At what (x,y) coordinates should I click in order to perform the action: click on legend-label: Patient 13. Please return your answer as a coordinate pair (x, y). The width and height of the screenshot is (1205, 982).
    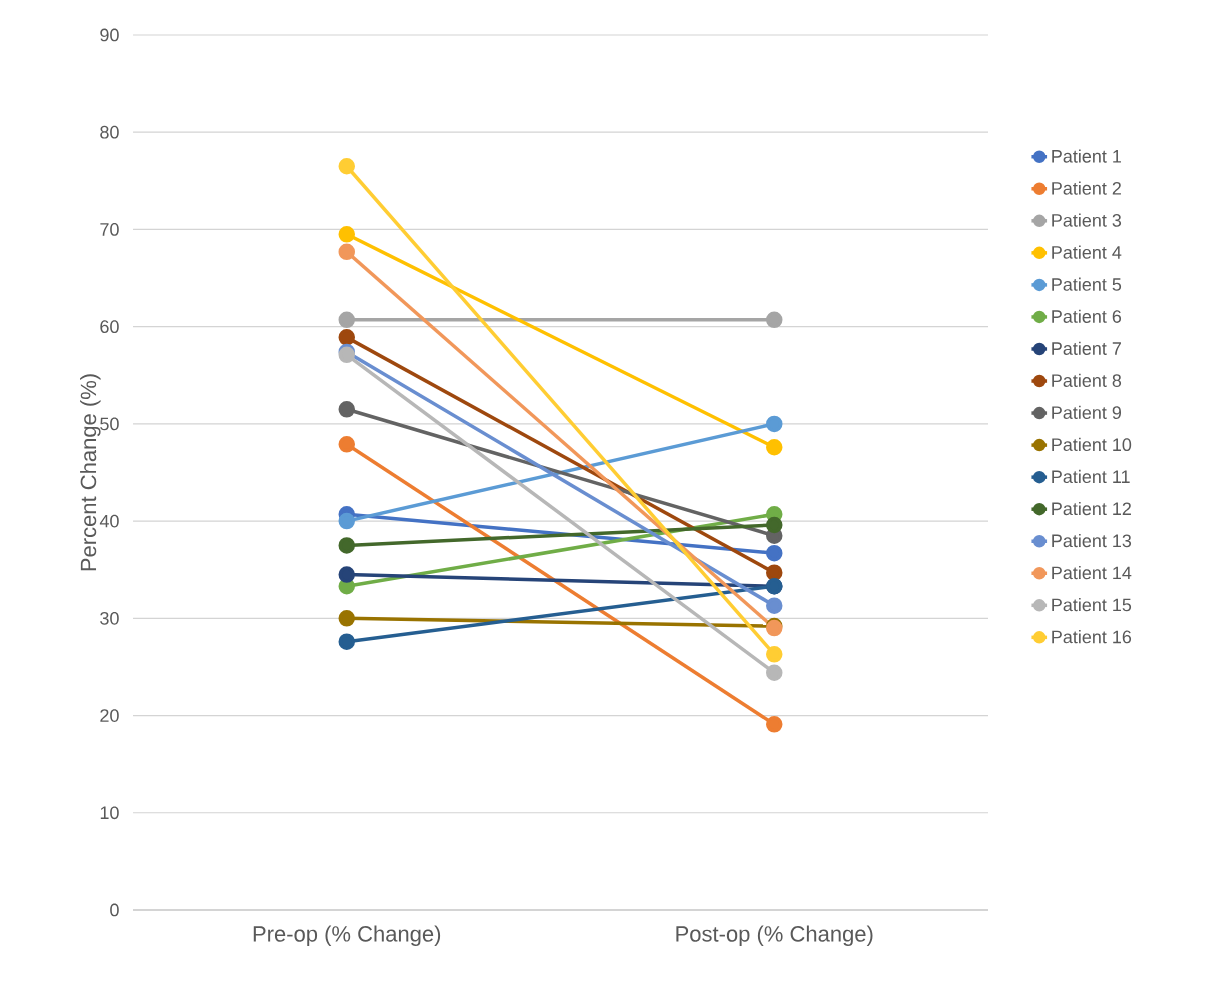
    Looking at the image, I should click on (1092, 540).